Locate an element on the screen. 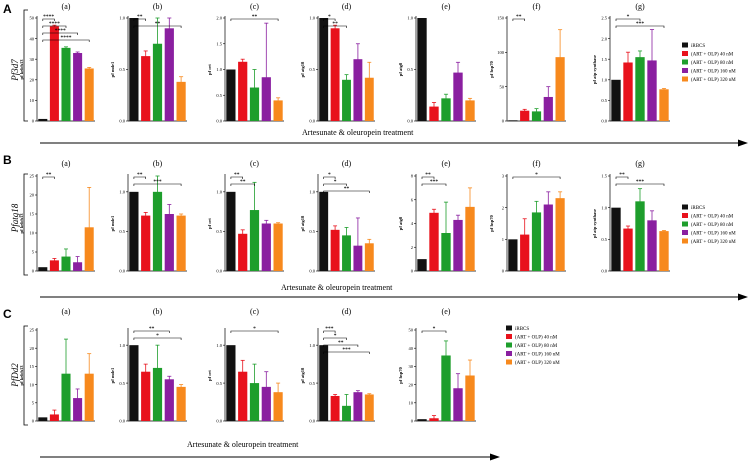 The height and width of the screenshot is (463, 748). y-tick-label: 5 is located at coordinates (33, 403).